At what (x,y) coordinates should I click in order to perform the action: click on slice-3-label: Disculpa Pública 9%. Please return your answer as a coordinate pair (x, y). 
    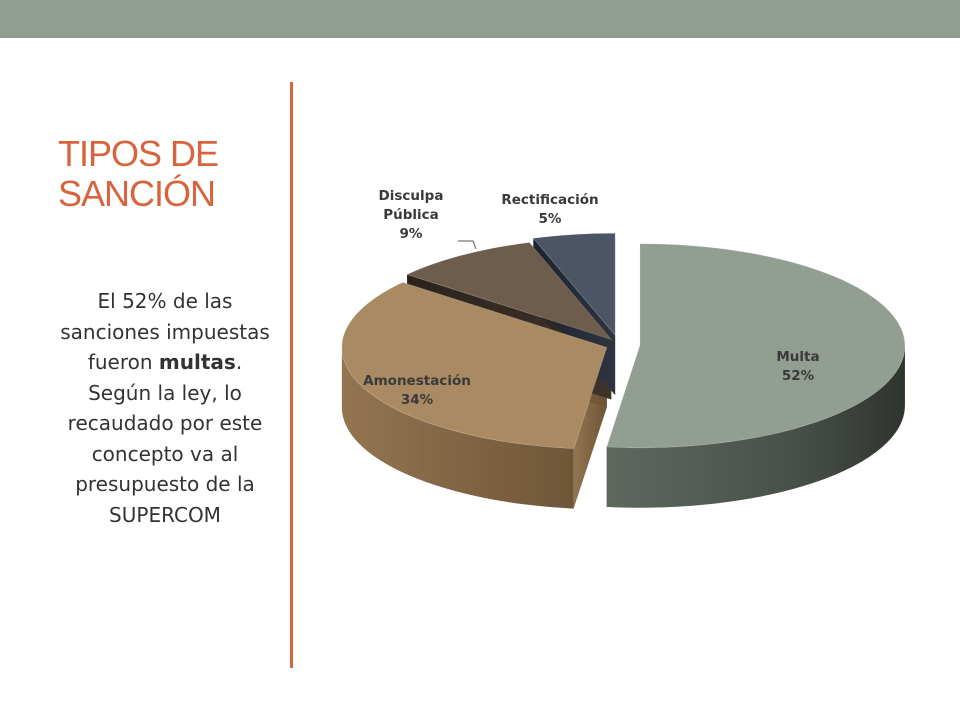
    Looking at the image, I should click on (411, 215).